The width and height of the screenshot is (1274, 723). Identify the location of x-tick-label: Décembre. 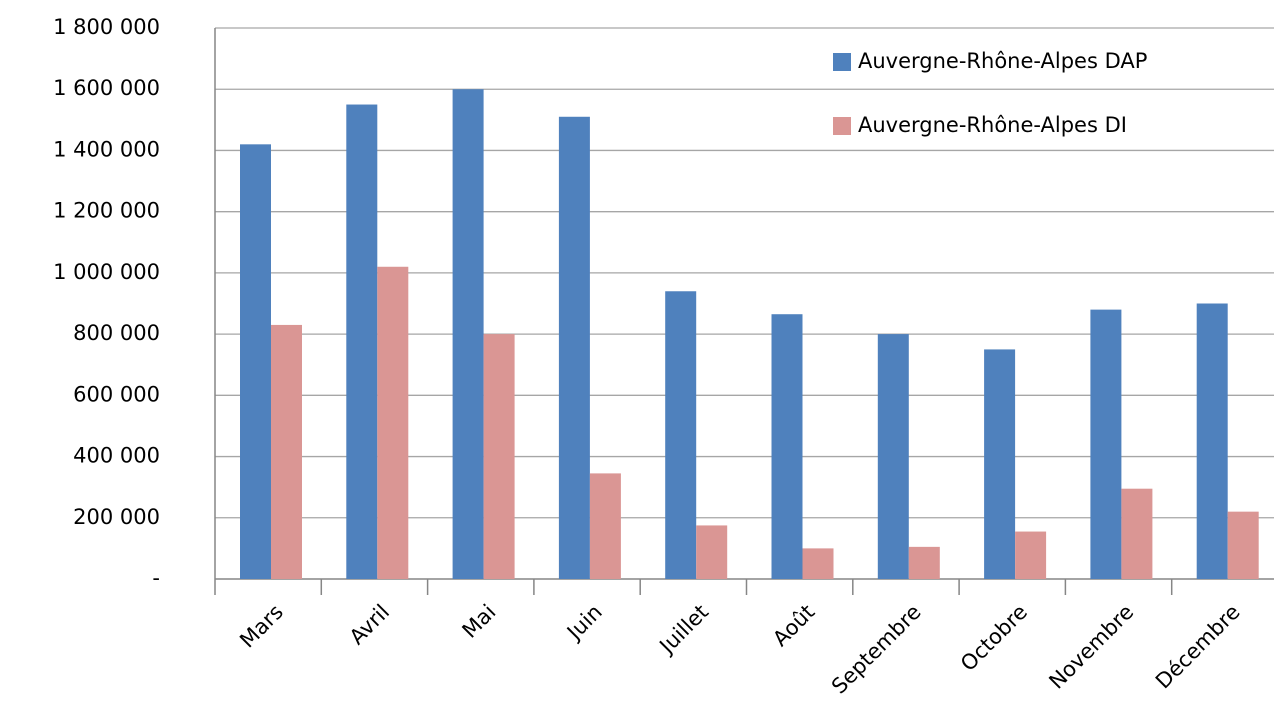
(1198, 647).